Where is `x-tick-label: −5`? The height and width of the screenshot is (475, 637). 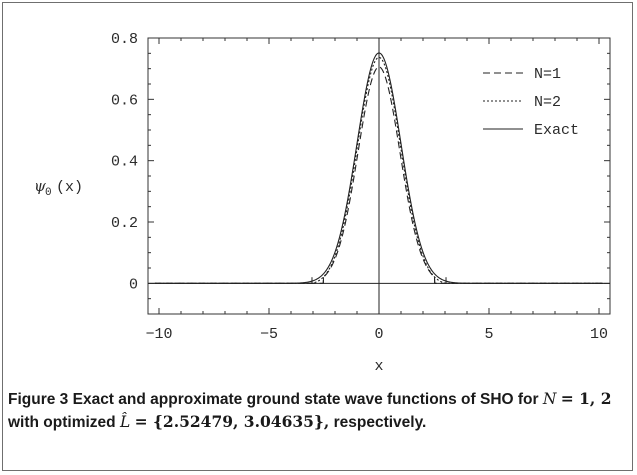 x-tick-label: −5 is located at coordinates (269, 334).